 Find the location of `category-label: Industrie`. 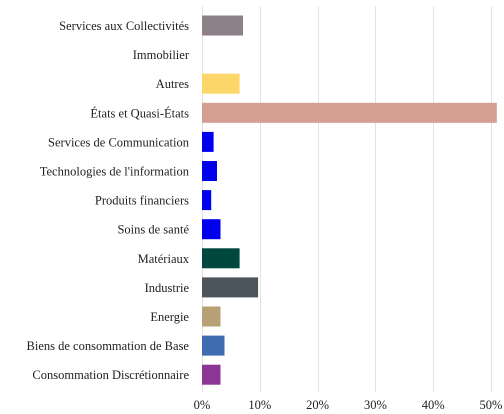

category-label: Industrie is located at coordinates (167, 288).